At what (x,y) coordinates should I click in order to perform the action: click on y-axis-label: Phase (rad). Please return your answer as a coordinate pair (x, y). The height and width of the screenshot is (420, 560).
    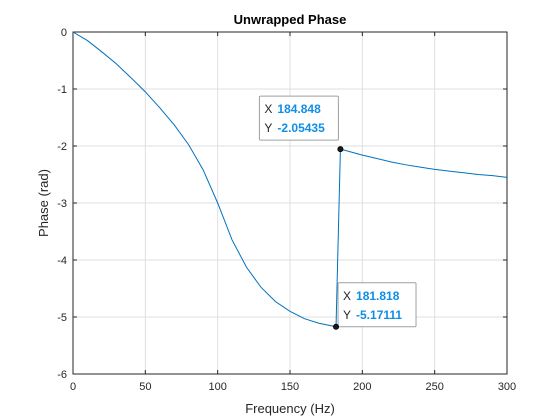
    Looking at the image, I should click on (43, 203).